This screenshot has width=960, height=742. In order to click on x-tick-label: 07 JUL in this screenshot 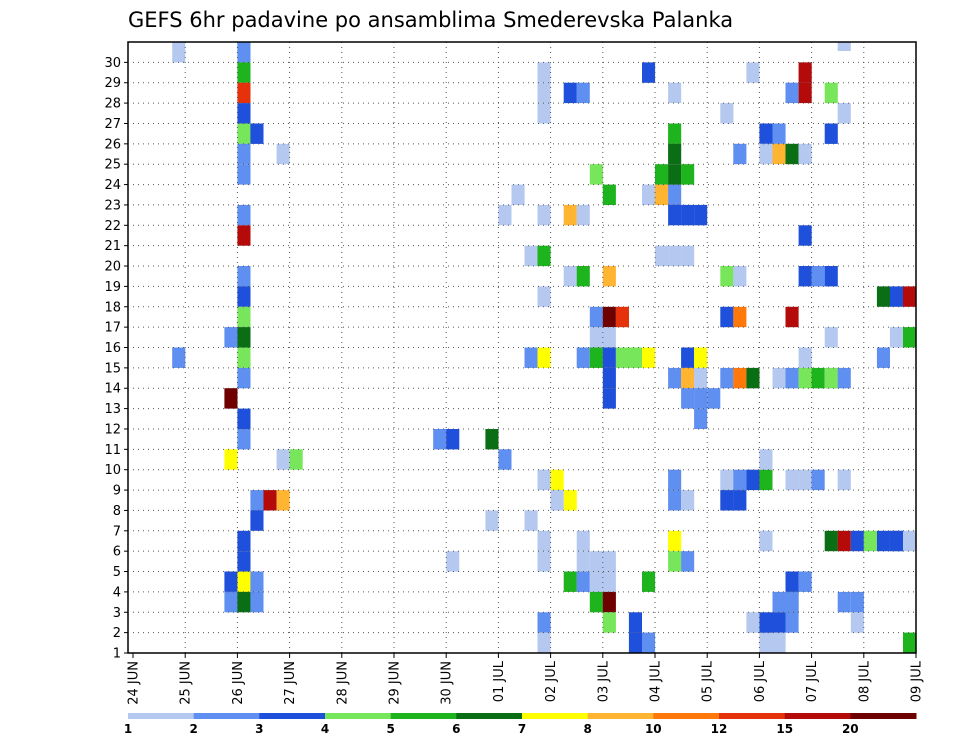, I will do `click(812, 681)`.